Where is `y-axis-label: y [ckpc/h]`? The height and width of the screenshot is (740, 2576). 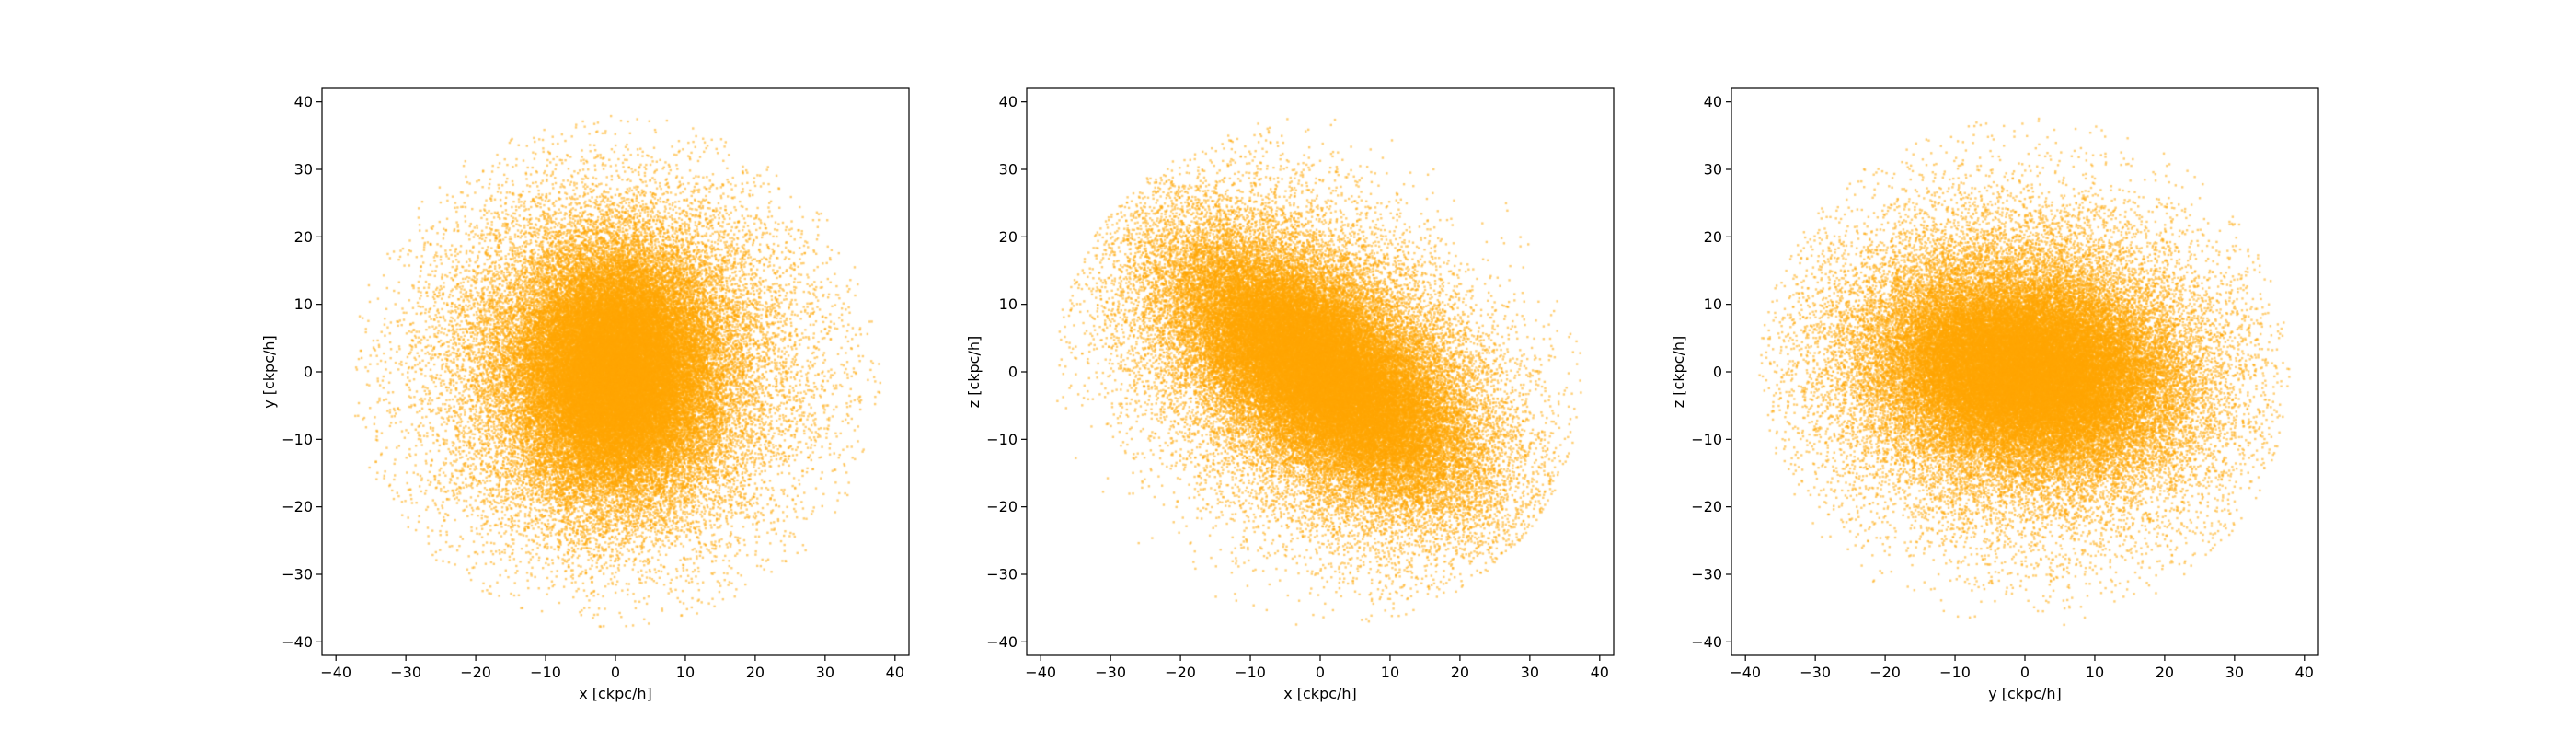 y-axis-label: y [ckpc/h] is located at coordinates (269, 372).